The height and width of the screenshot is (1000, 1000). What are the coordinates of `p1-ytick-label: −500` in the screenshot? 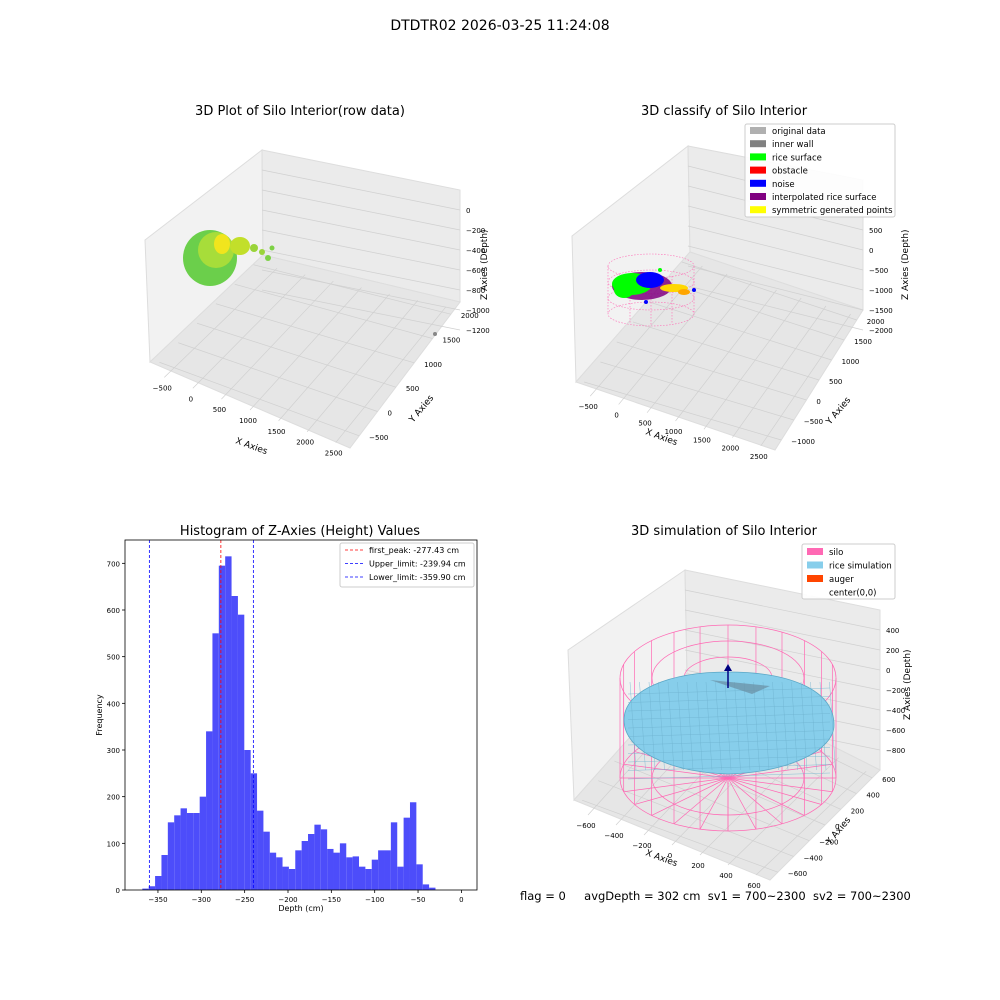 It's located at (378, 438).